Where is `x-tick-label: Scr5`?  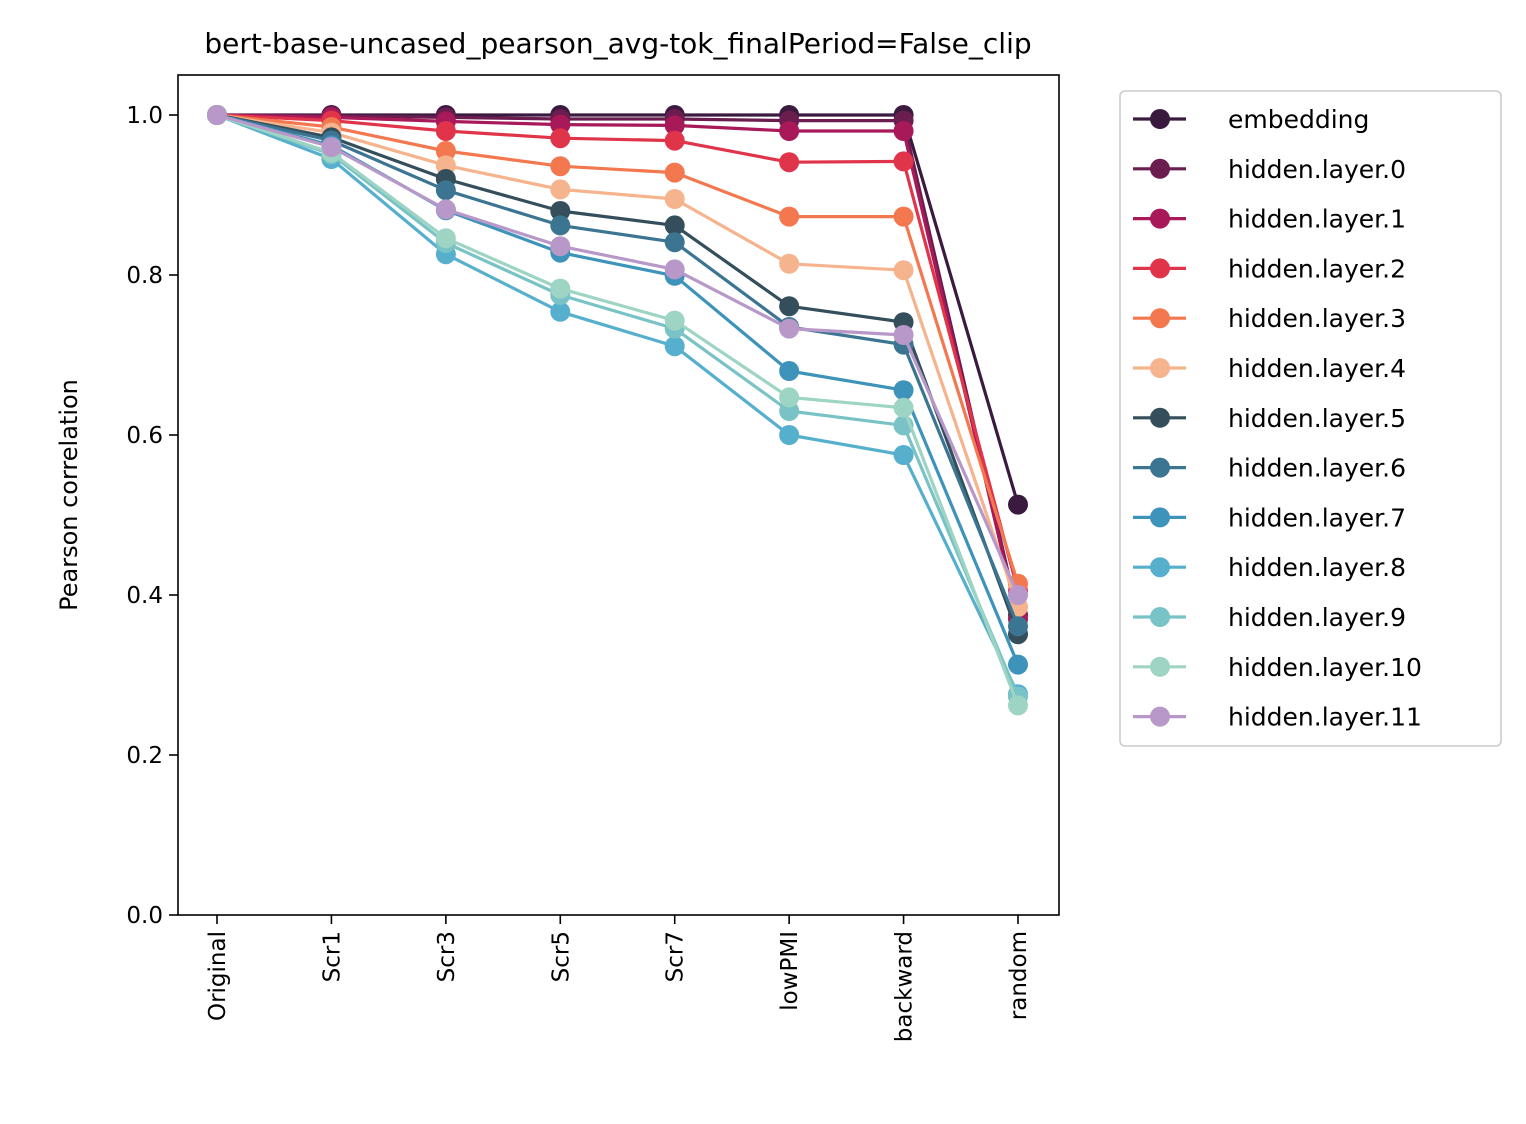 x-tick-label: Scr5 is located at coordinates (561, 956).